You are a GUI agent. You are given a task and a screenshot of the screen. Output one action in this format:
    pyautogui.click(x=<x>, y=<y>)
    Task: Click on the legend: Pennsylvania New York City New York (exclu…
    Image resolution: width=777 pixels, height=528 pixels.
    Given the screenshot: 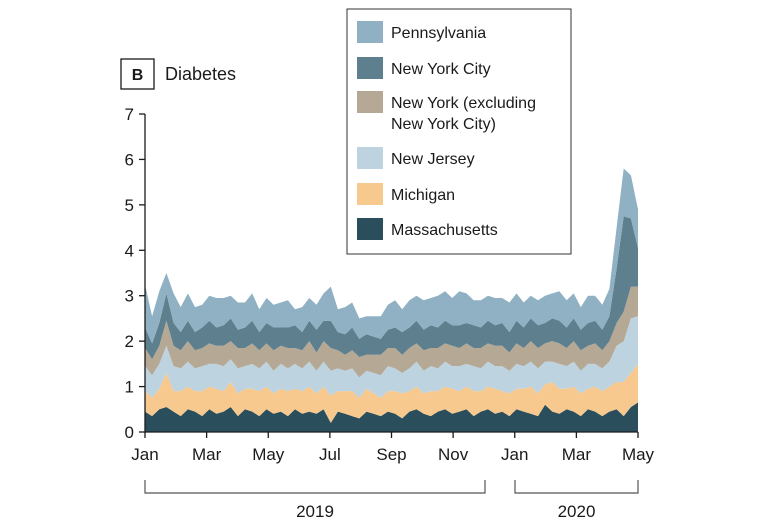 What is the action you would take?
    pyautogui.click(x=459, y=131)
    